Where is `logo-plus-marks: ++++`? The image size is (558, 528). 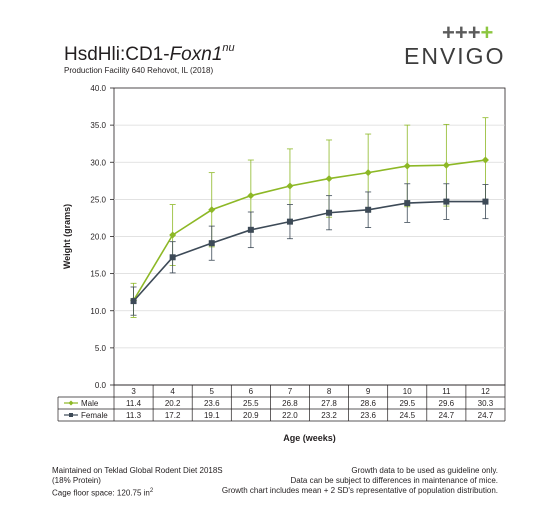 logo-plus-marks: ++++ is located at coordinates (467, 33).